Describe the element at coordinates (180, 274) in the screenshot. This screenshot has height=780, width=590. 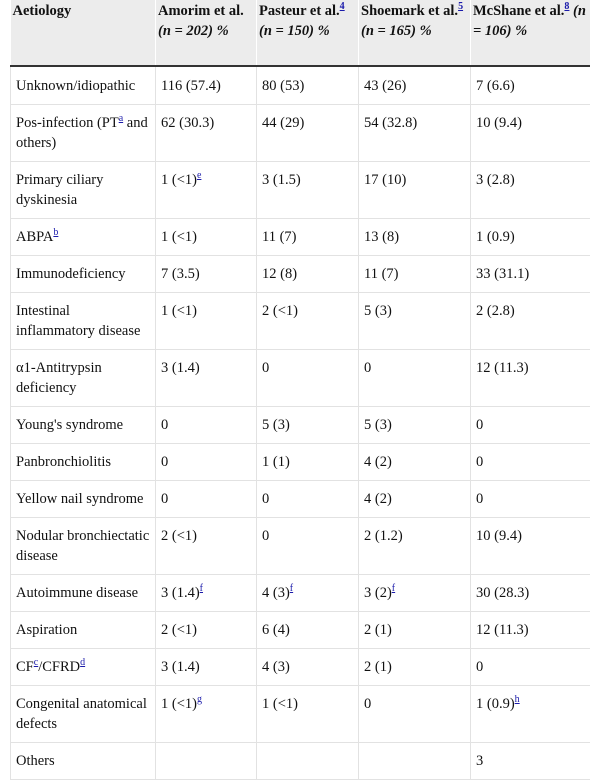
I see `cell-value: 7 (3.5)` at that location.